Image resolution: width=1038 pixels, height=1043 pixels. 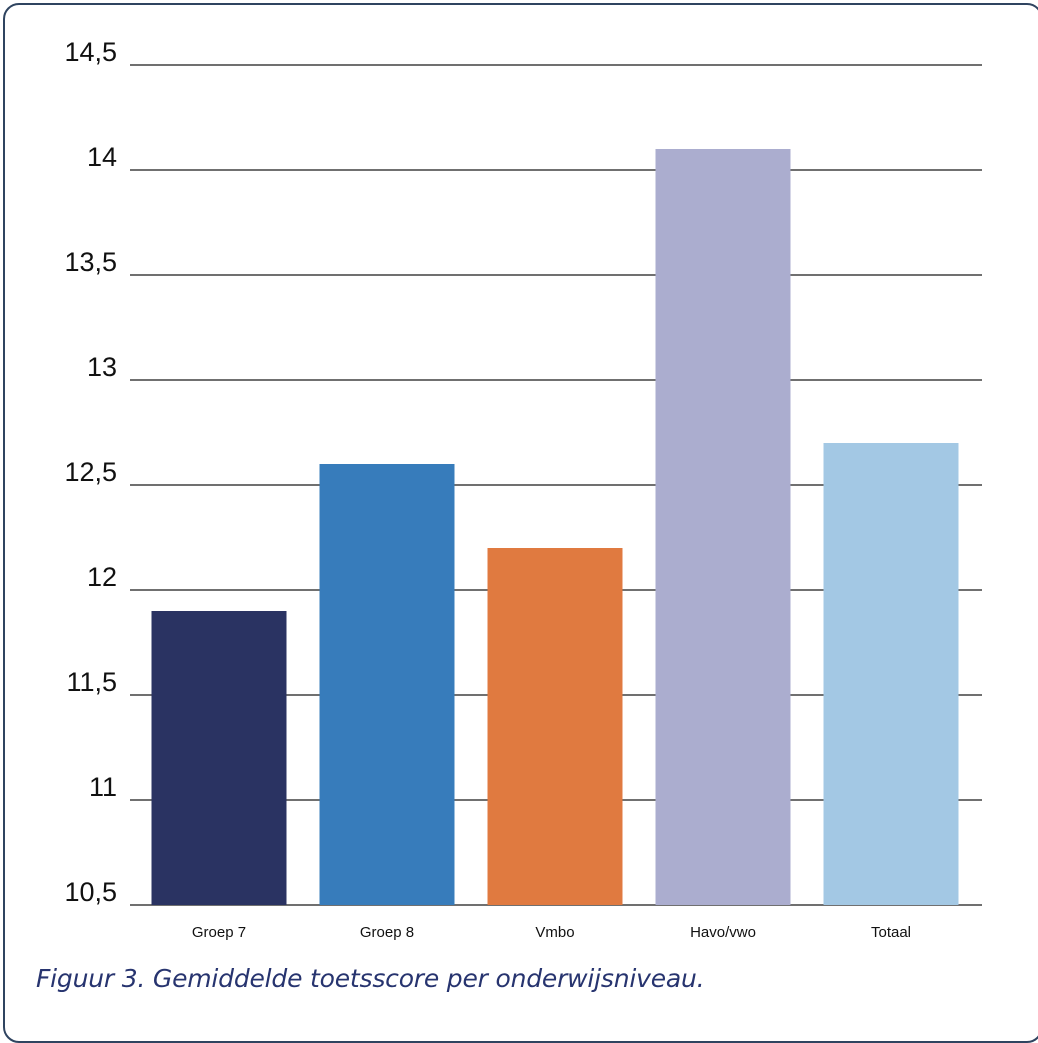 What do you see at coordinates (387, 932) in the screenshot?
I see `x-tick-label: Groep 8` at bounding box center [387, 932].